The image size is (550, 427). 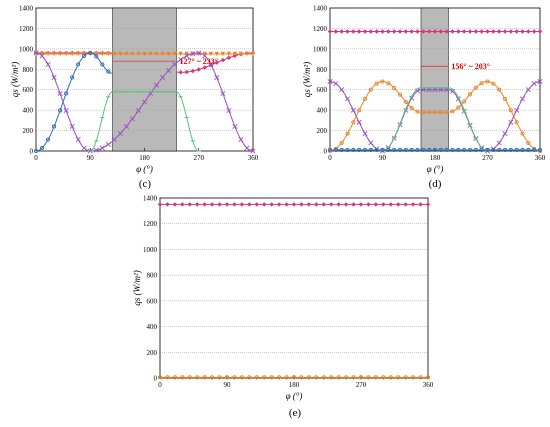 I want to click on panel-label: (d), so click(x=435, y=184).